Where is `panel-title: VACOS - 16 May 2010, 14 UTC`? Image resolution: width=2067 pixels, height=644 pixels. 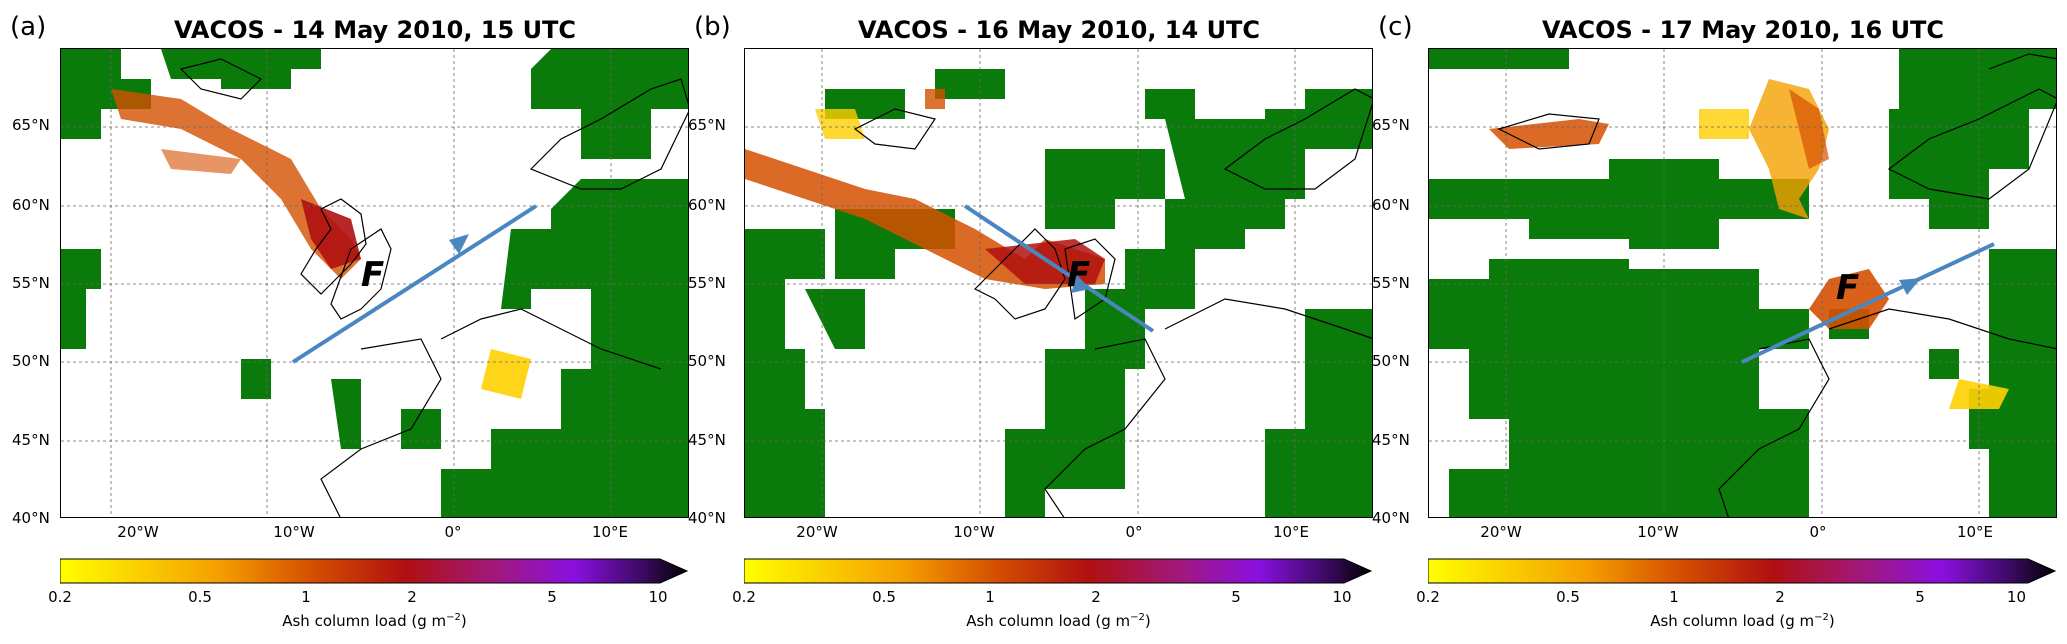
panel-title: VACOS - 16 May 2010, 14 UTC is located at coordinates (1059, 30).